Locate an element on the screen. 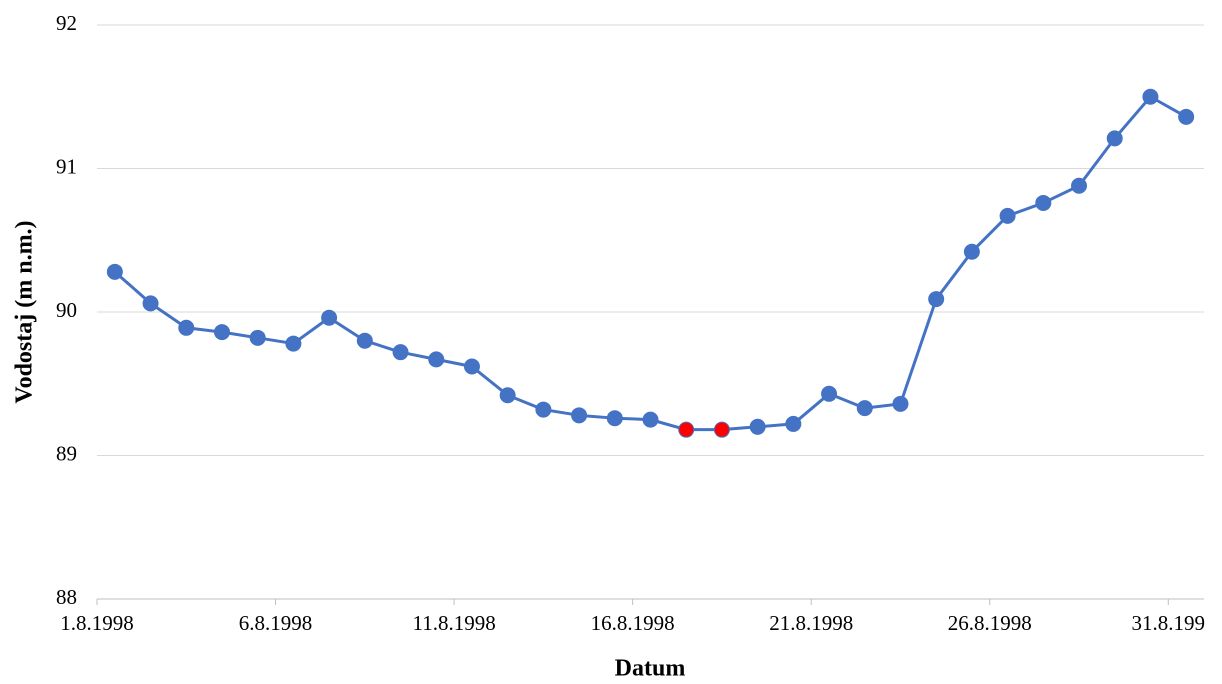 This screenshot has width=1222, height=684. y-tick-label: 91 is located at coordinates (66, 166).